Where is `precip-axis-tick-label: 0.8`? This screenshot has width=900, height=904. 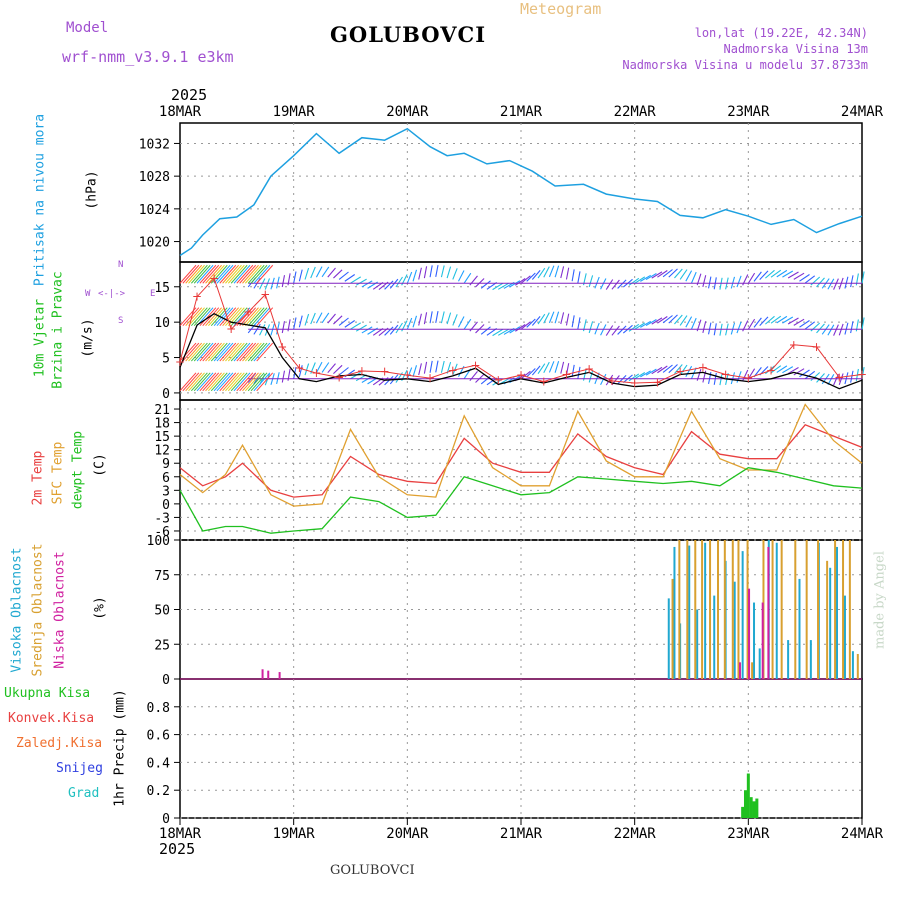
precip-axis-tick-label: 0.8 is located at coordinates (158, 708).